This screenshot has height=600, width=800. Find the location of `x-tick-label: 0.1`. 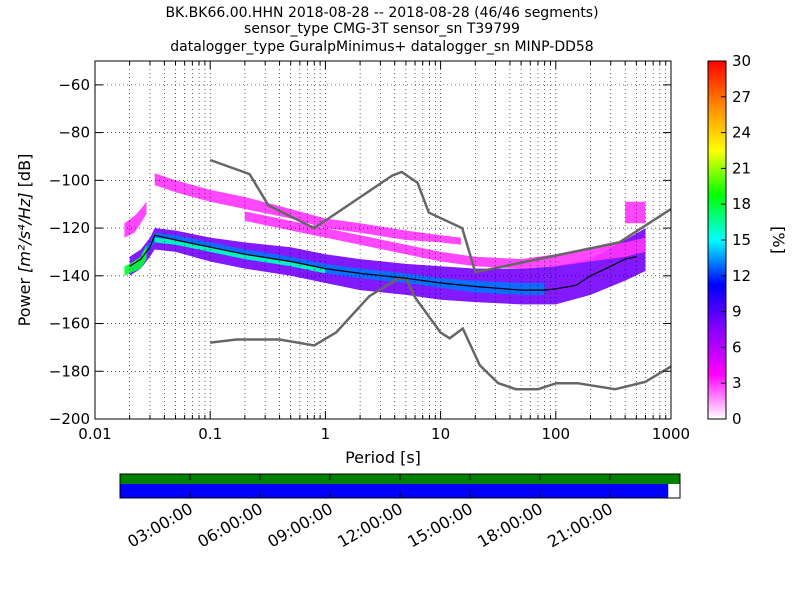

x-tick-label: 0.1 is located at coordinates (210, 434).